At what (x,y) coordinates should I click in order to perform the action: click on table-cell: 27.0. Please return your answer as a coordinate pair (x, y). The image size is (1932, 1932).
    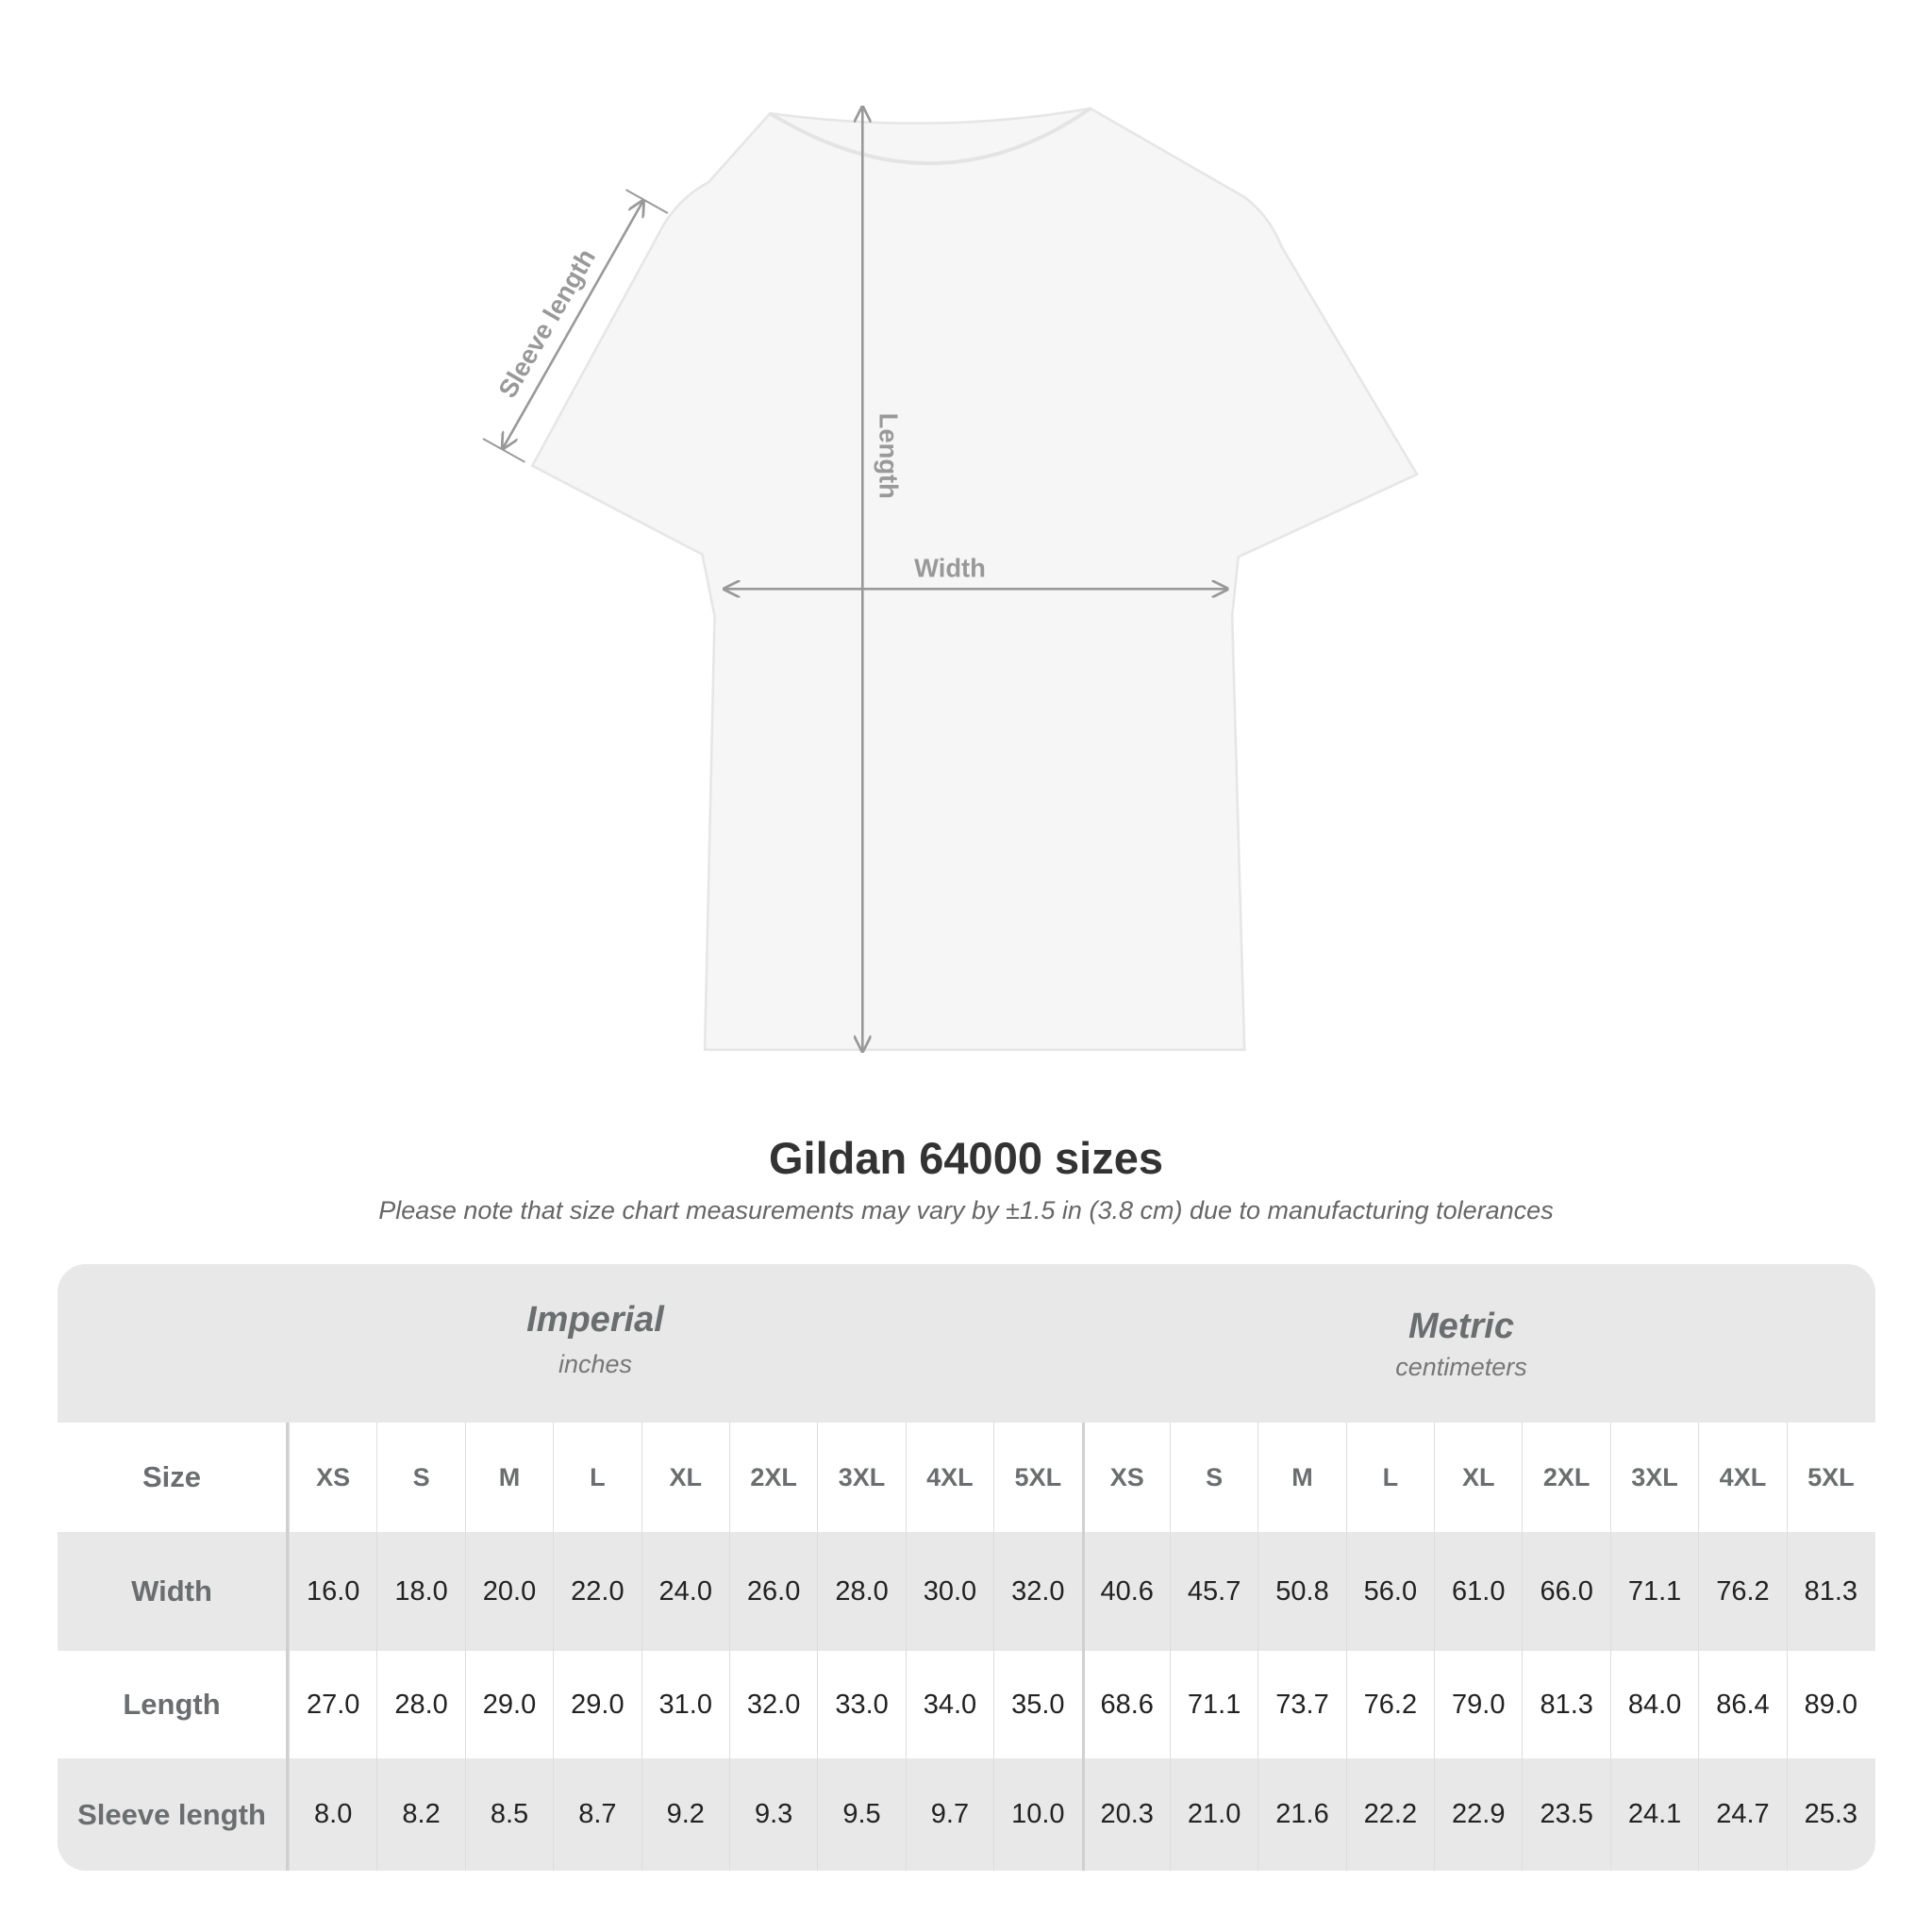
    Looking at the image, I should click on (333, 1704).